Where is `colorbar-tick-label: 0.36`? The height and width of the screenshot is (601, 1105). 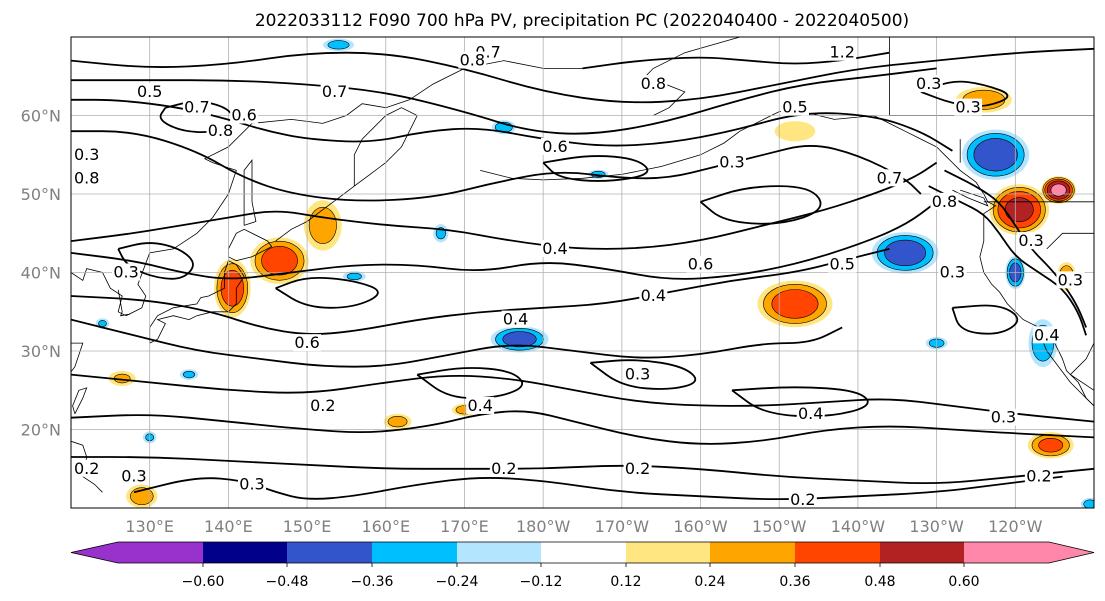
colorbar-tick-label: 0.36 is located at coordinates (794, 582).